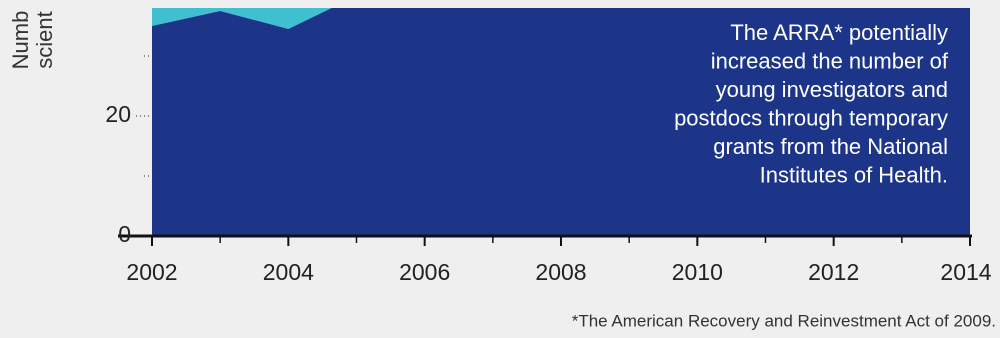  I want to click on annotation: postdocs through temporary, so click(811, 117).